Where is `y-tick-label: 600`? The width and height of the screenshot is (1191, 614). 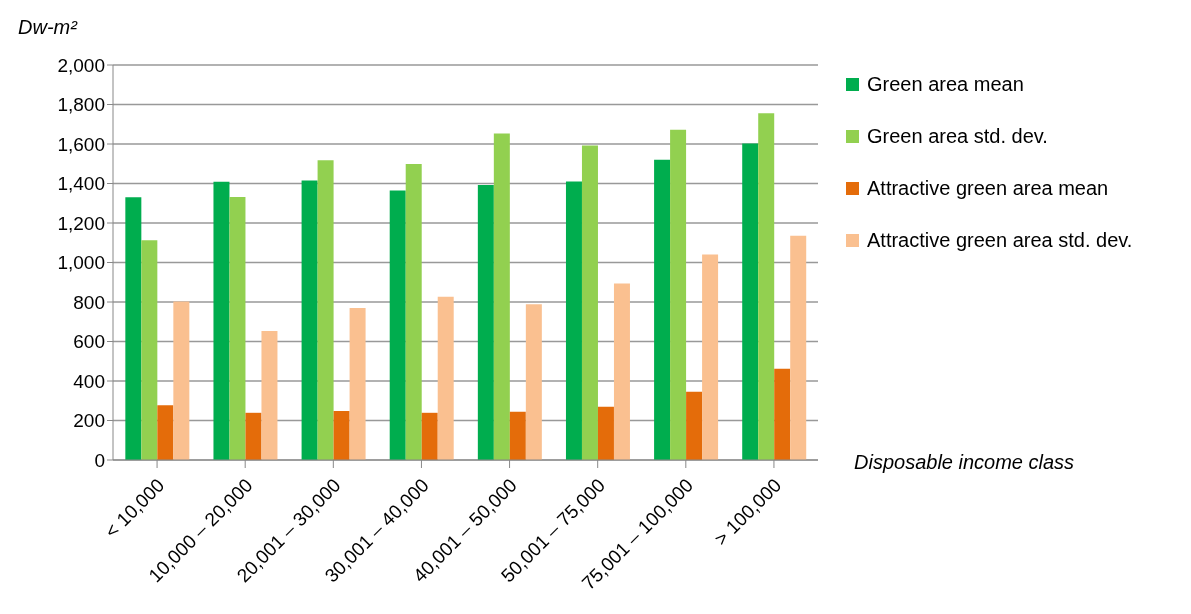 y-tick-label: 600 is located at coordinates (89, 342).